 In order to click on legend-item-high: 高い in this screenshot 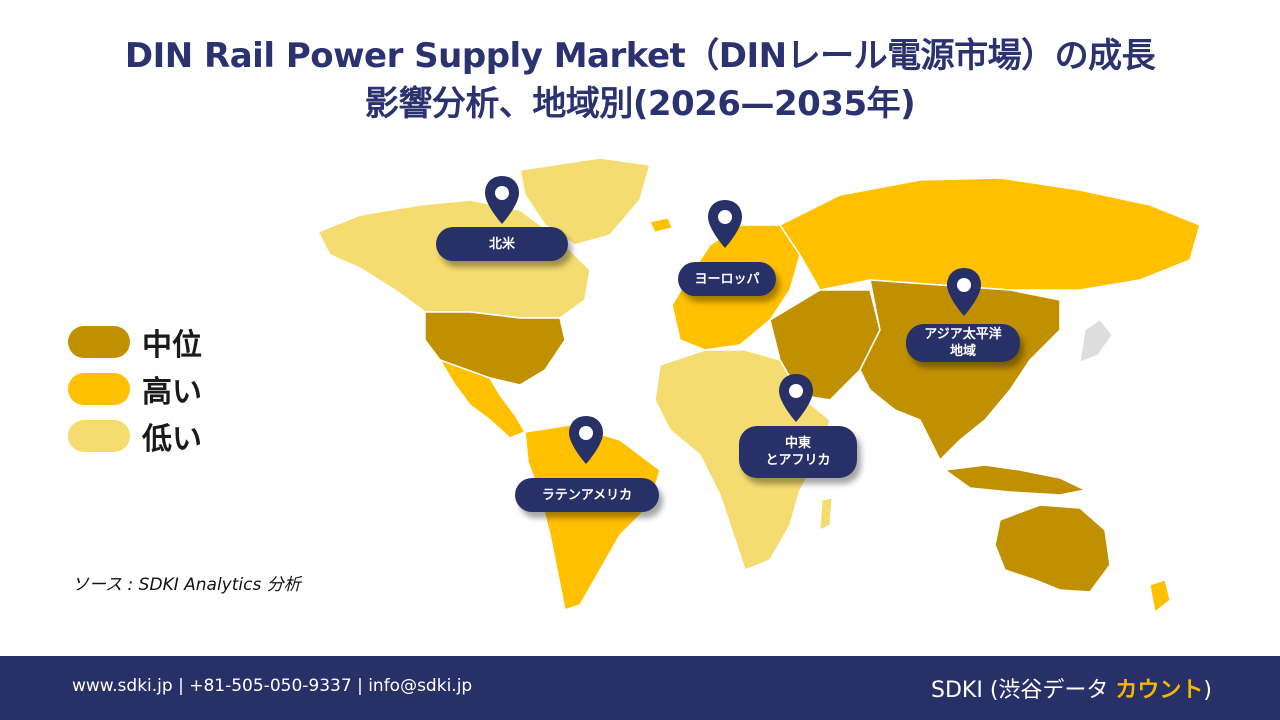, I will do `click(135, 388)`.